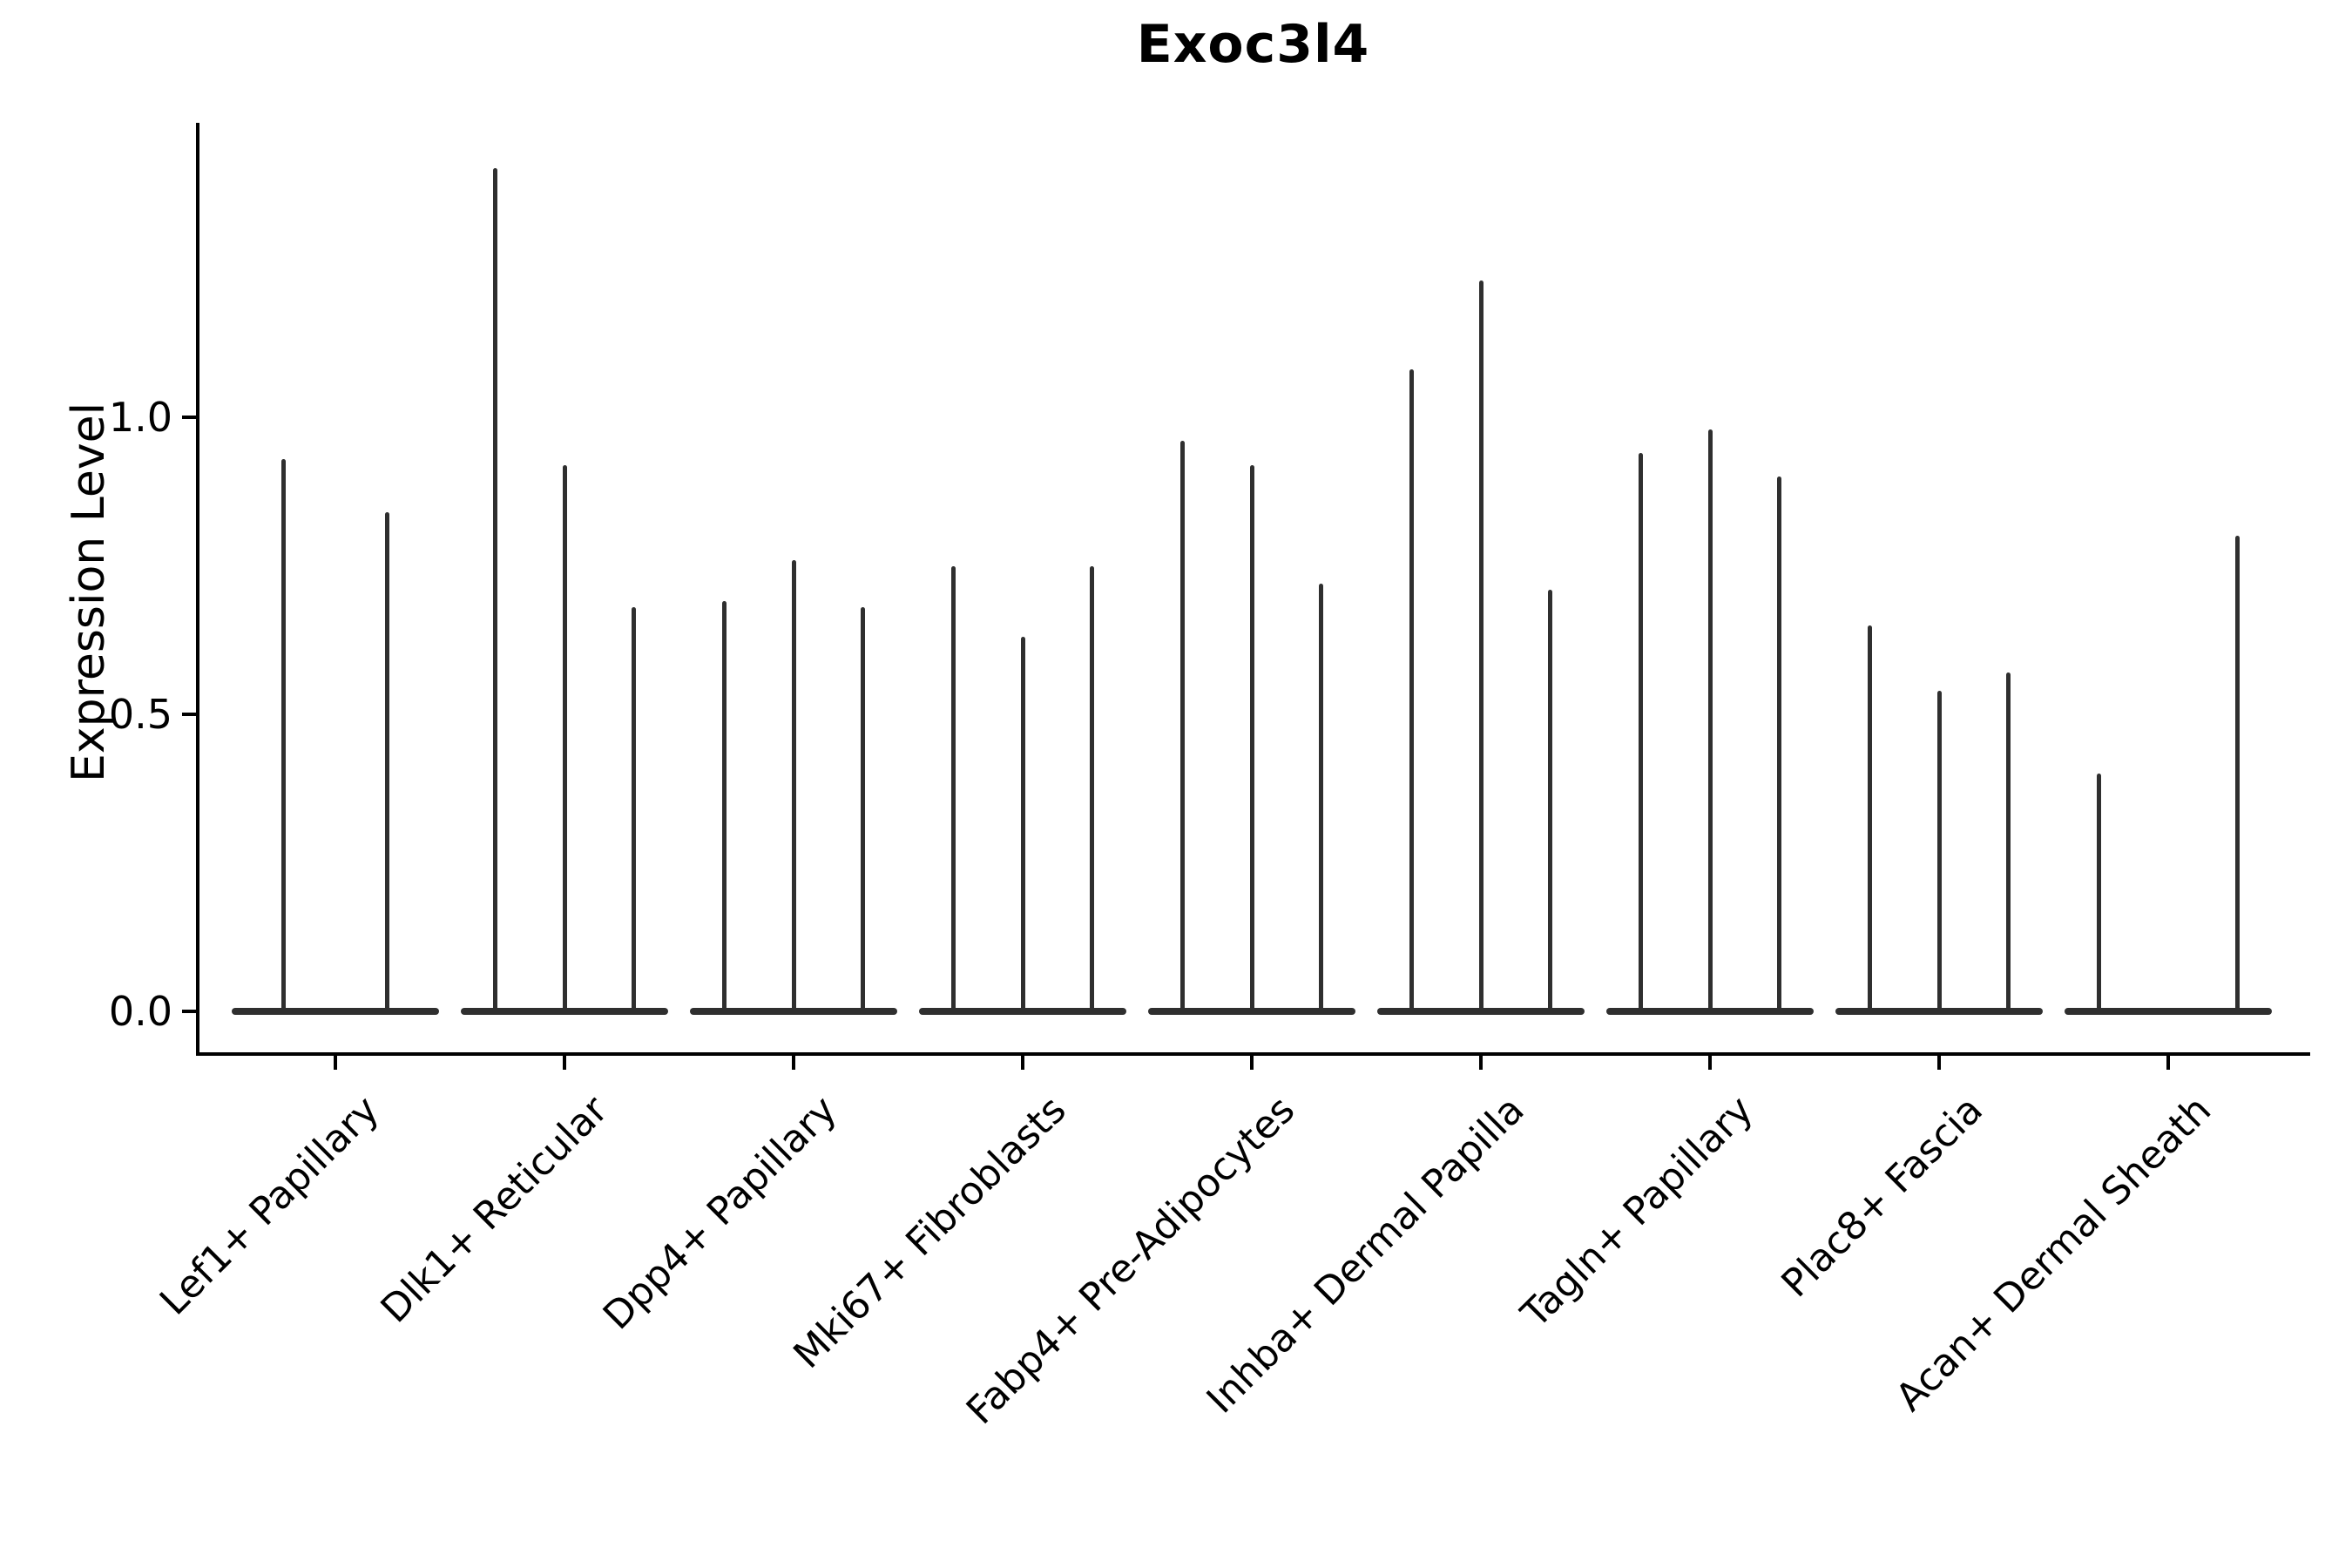 The image size is (2352, 1568). What do you see at coordinates (1253, 44) in the screenshot?
I see `chart-title: Exoc3l4` at bounding box center [1253, 44].